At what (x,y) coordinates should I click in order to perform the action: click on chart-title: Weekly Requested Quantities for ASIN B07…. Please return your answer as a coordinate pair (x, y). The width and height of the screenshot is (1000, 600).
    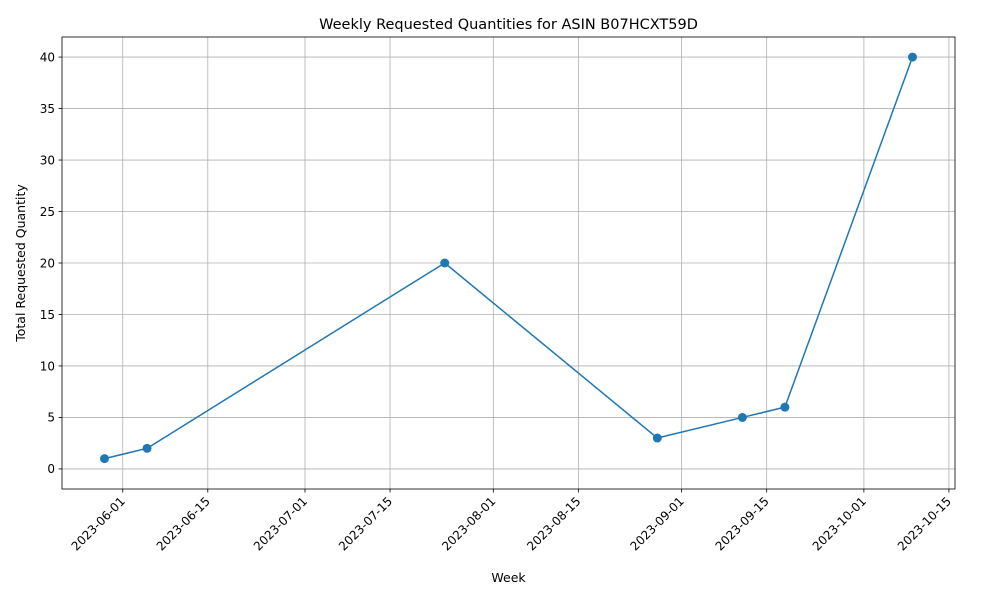
    Looking at the image, I should click on (508, 25).